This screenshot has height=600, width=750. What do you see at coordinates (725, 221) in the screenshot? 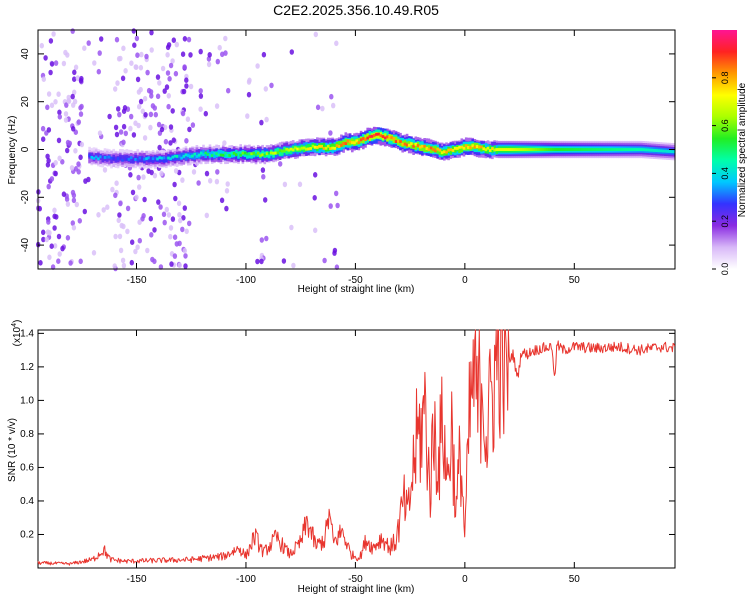
I see `colorbar-tick-label: 0.2` at bounding box center [725, 221].